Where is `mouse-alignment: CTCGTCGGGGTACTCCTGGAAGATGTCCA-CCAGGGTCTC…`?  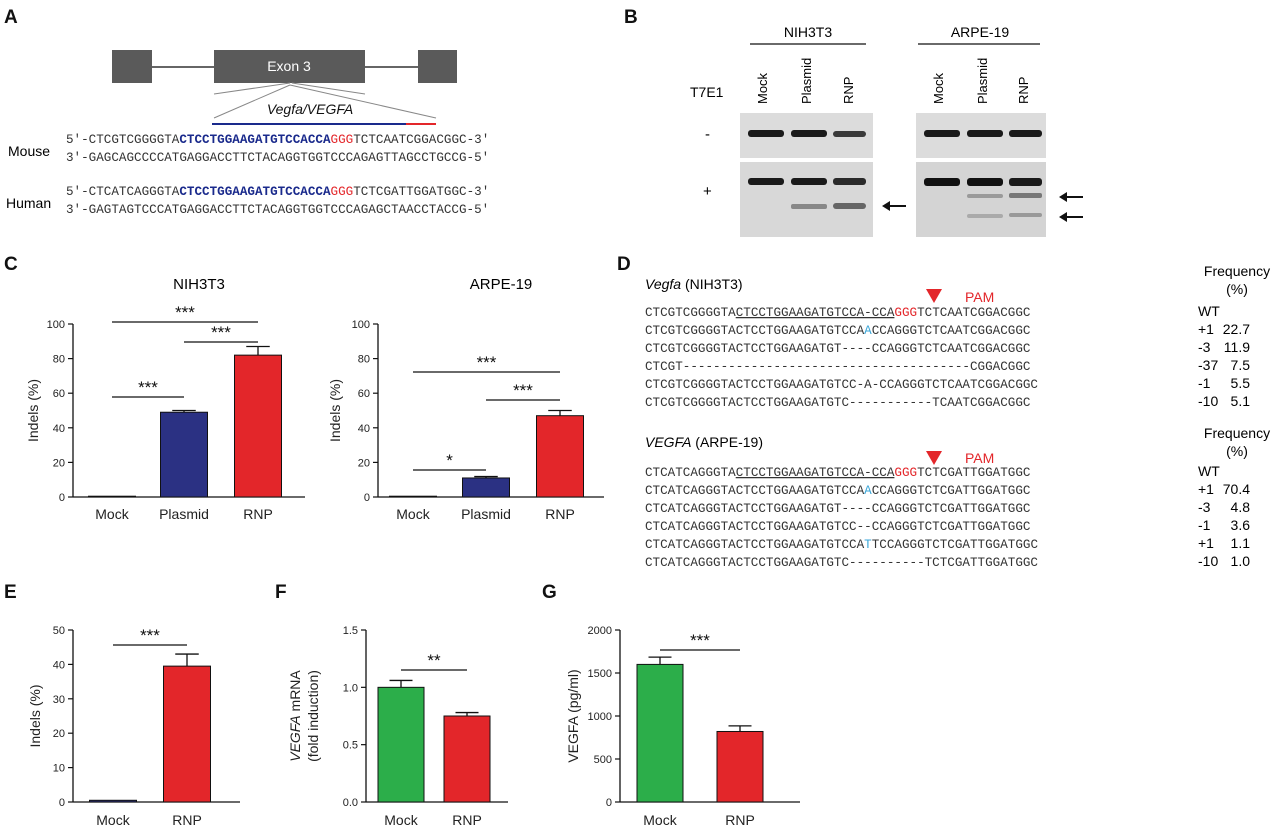 mouse-alignment: CTCGTCGGGGTACTCCTGGAAGATGTCCA-CCAGGGTCTC… is located at coordinates (947, 356).